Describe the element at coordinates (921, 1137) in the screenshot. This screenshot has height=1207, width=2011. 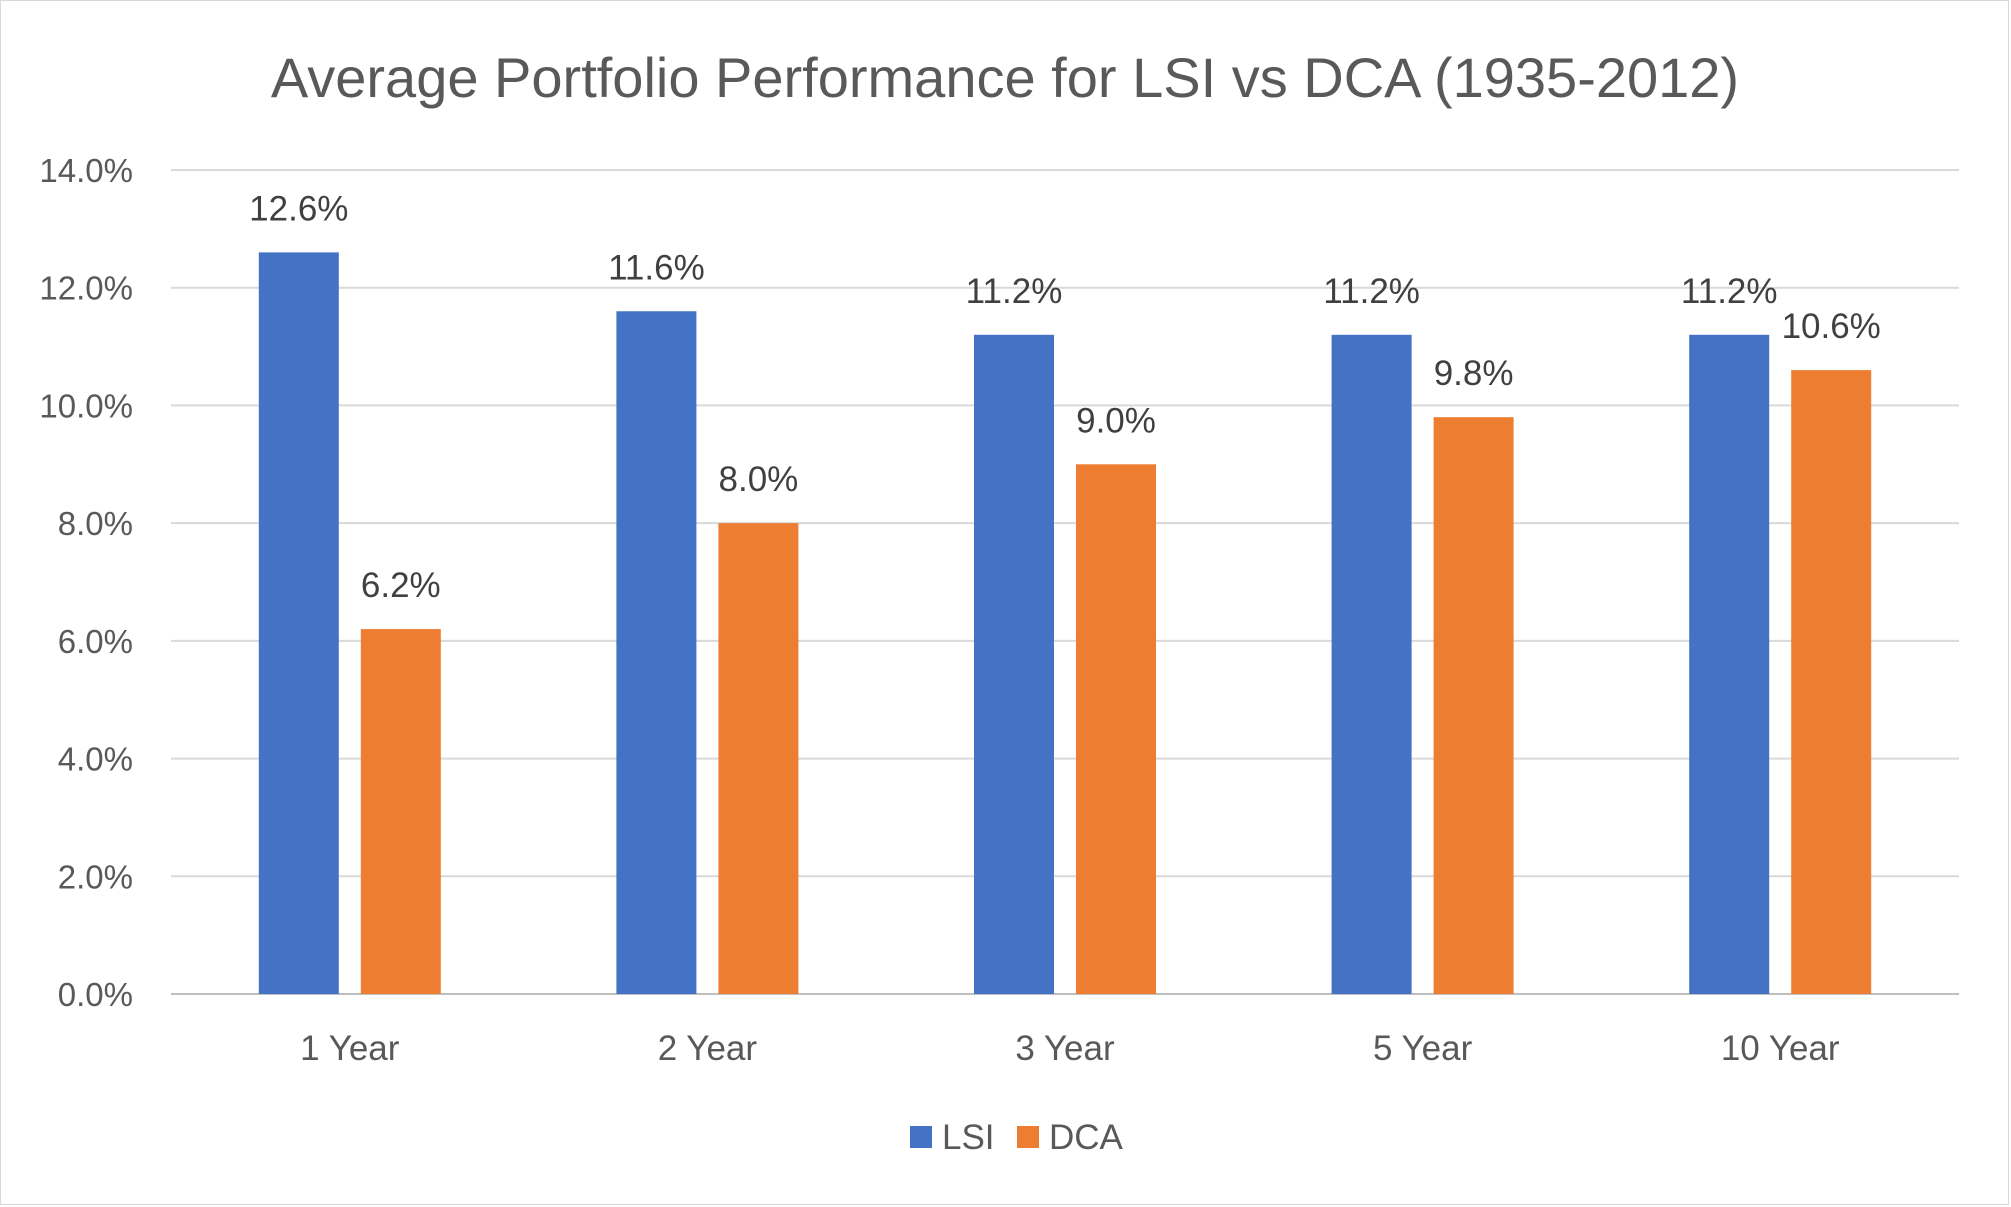
I see `legend-swatch-lsi` at that location.